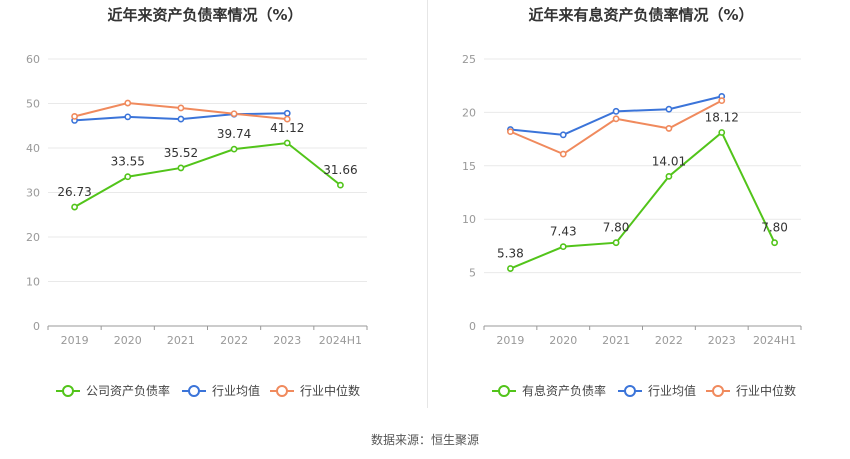 The height and width of the screenshot is (459, 850). I want to click on chart-title: 近年来有息资产负债率情况（%）, so click(640, 15).